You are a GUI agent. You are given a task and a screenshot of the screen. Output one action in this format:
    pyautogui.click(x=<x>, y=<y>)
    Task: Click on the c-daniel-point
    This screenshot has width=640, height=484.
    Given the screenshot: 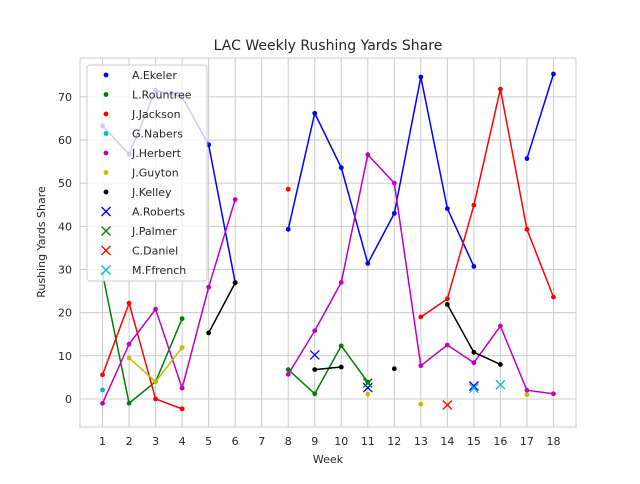 What is the action you would take?
    pyautogui.click(x=447, y=405)
    